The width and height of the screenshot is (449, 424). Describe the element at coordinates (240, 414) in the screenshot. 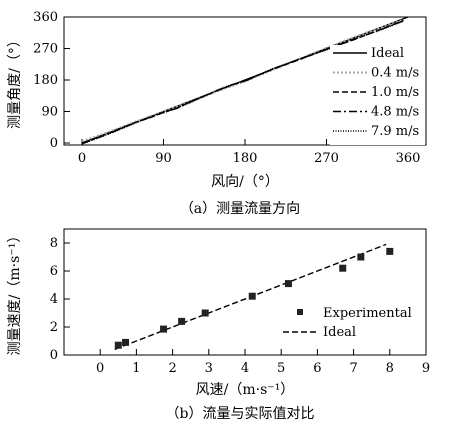

I see `chart-b-caption: （b）流量与实际值对比` at that location.